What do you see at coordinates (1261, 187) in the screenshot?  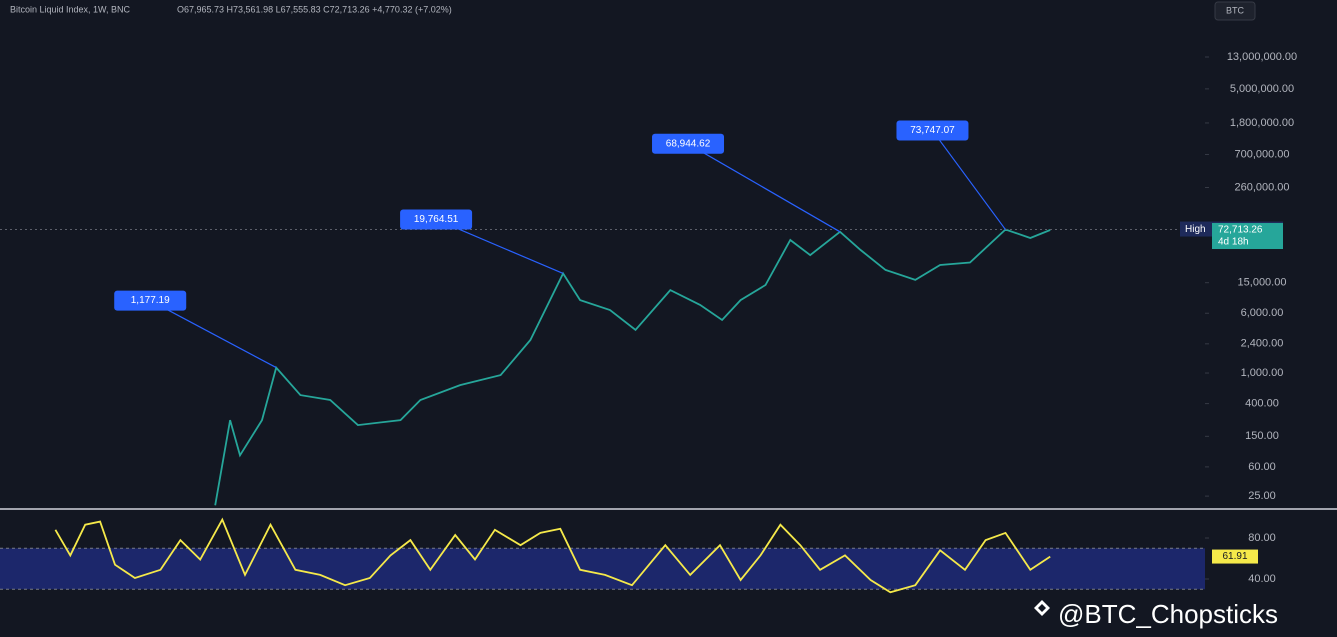 I see `y-tick-label: 260,000.00` at bounding box center [1261, 187].